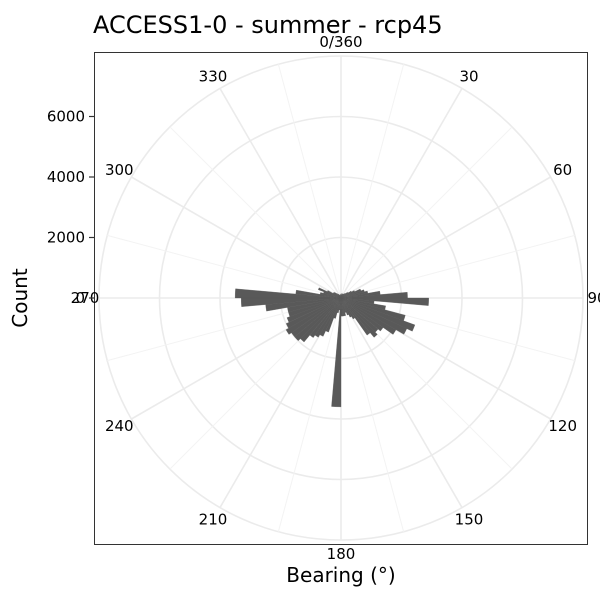  What do you see at coordinates (66, 177) in the screenshot?
I see `y-tick-label: 4000` at bounding box center [66, 177].